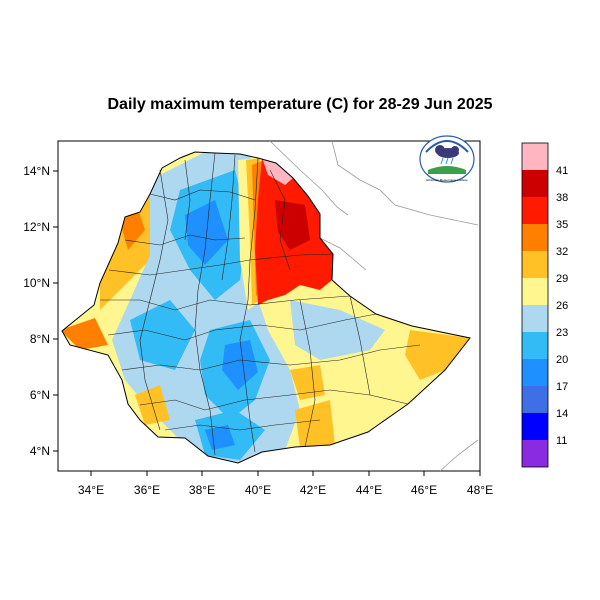 Image resolution: width=600 pixels, height=600 pixels. I want to click on lon-tick-label: 38°E, so click(202, 490).